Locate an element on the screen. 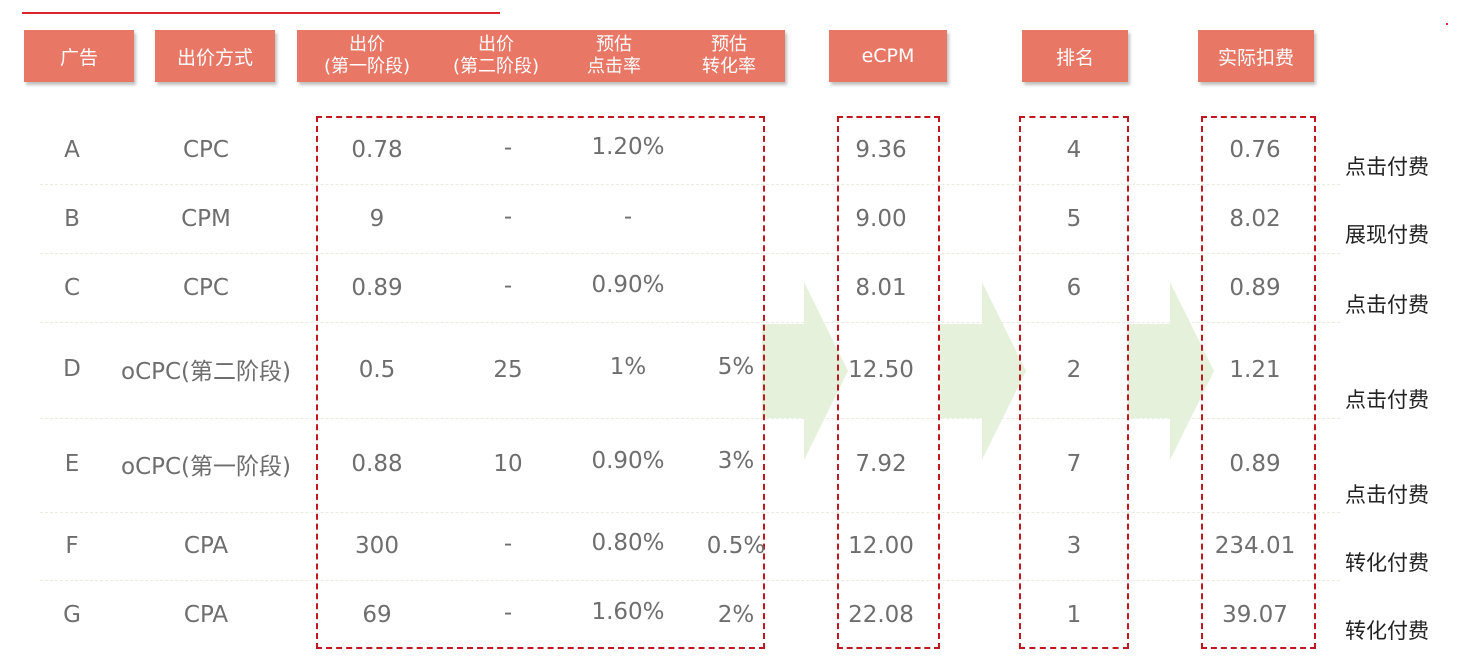 This screenshot has width=1479, height=667. cell-ad: F is located at coordinates (72, 546).